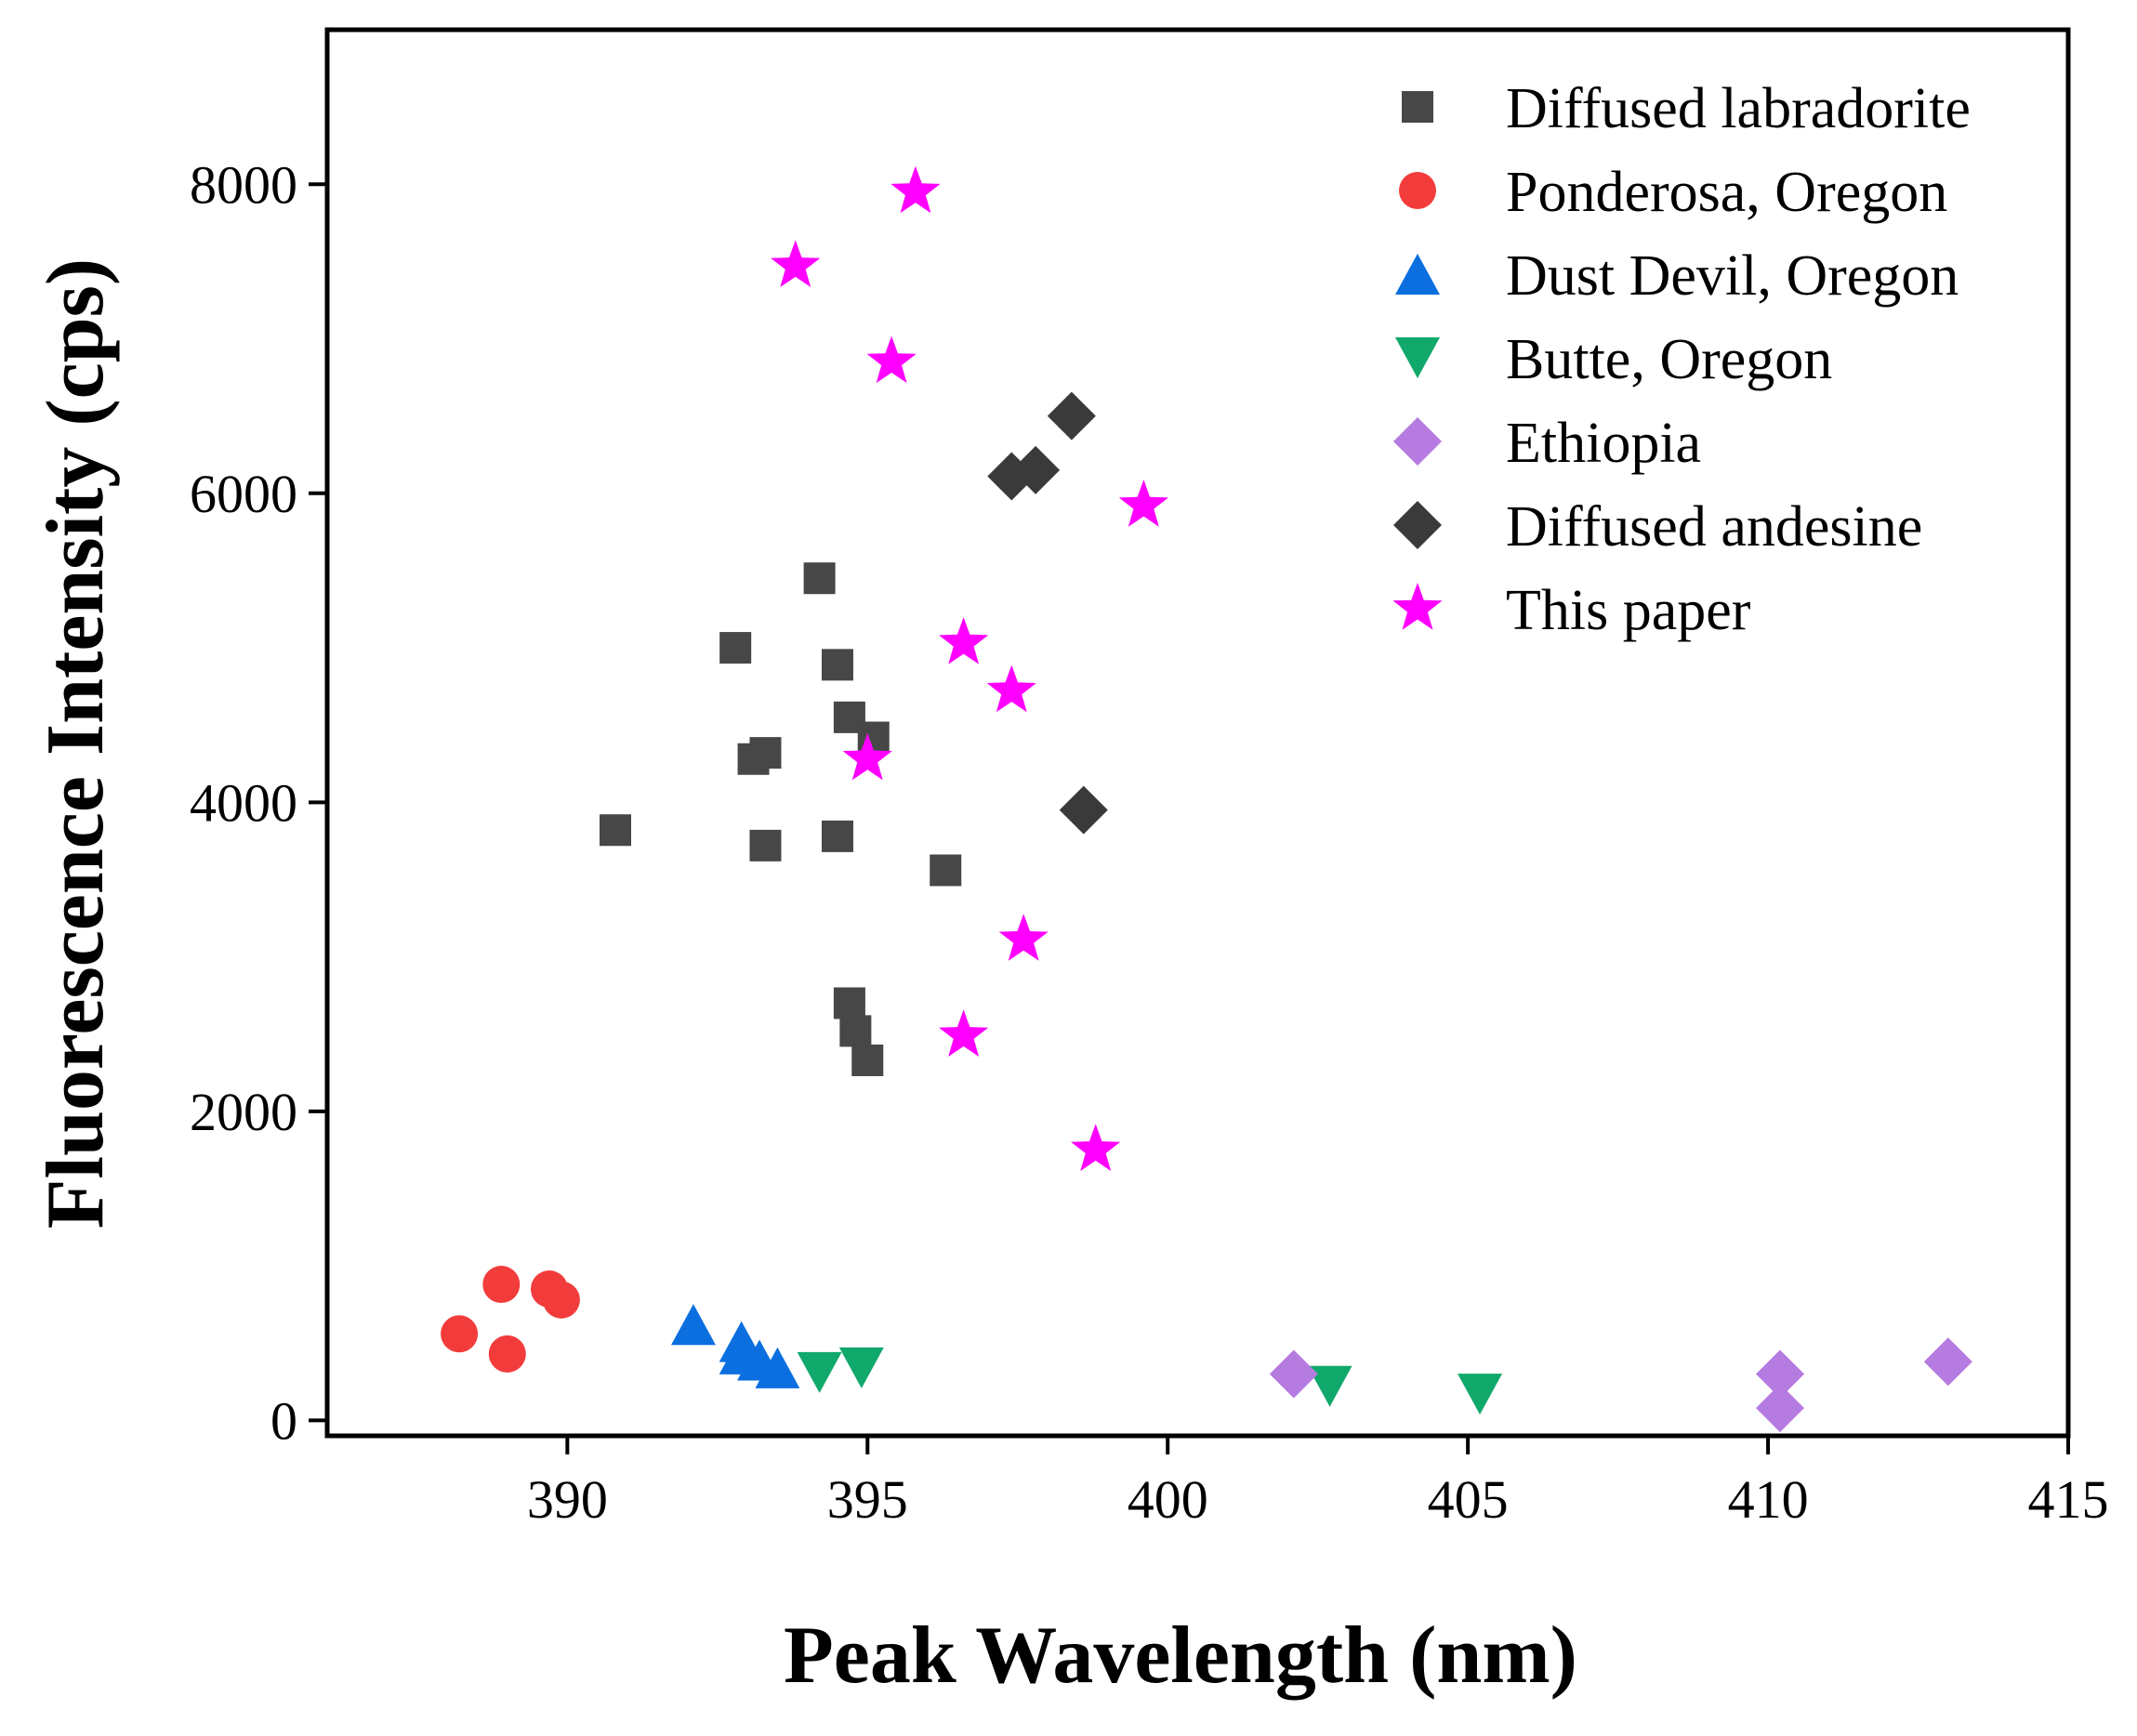  I want to click on x-axis-title: Peak Wavelength (nm), so click(1180, 1656).